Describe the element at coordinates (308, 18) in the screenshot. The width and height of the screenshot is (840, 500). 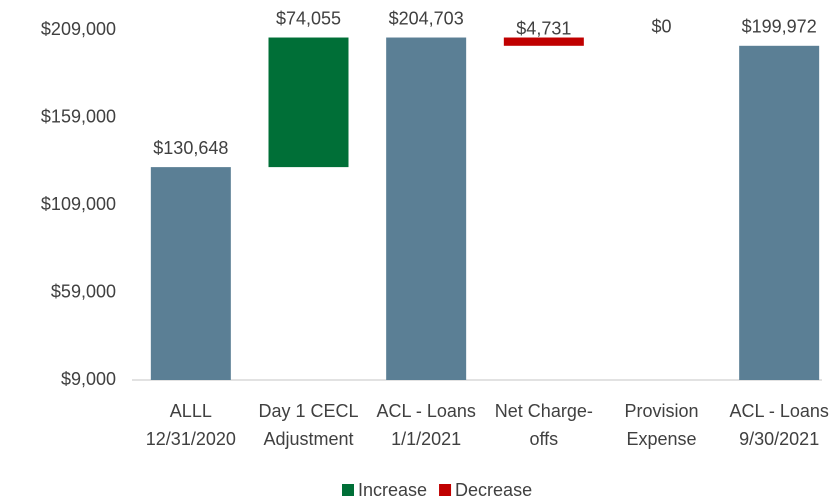
I see `value-label: $74,055` at that location.